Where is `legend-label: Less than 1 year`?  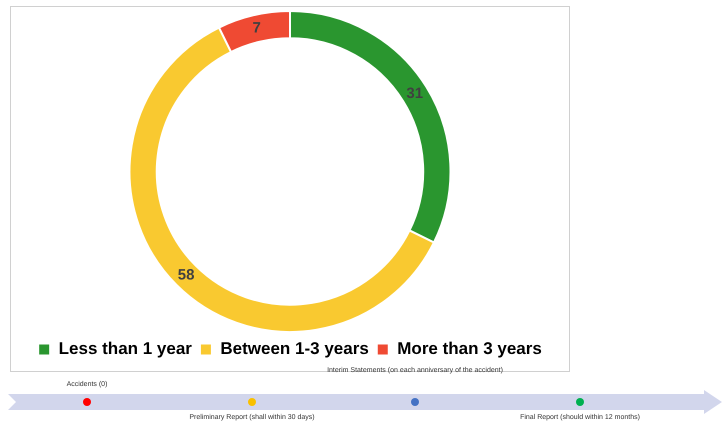
legend-label: Less than 1 year is located at coordinates (125, 348).